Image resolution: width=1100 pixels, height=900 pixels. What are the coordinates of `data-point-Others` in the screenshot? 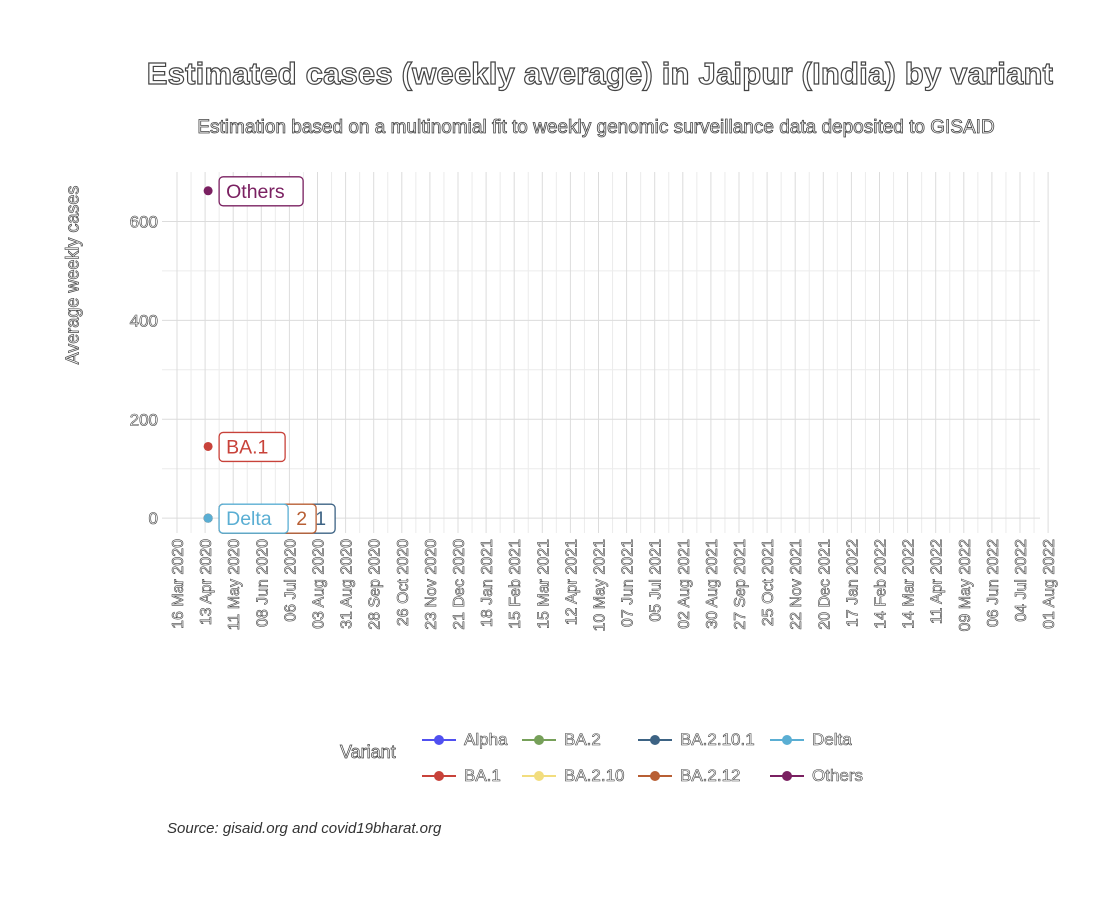 It's located at (208, 191).